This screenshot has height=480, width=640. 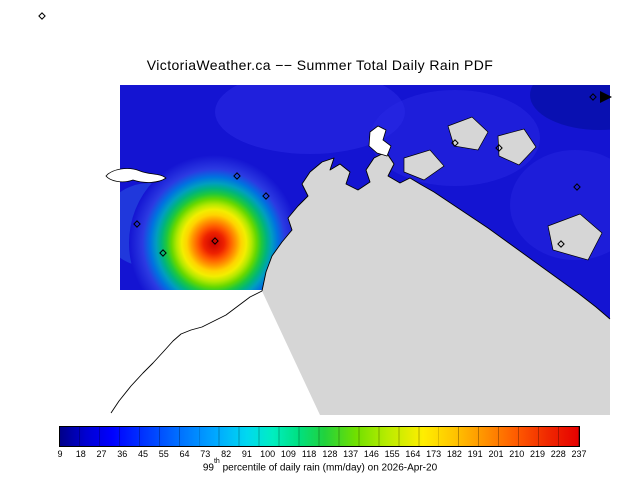 What do you see at coordinates (330, 454) in the screenshot?
I see `colorbar-tick-label: 128` at bounding box center [330, 454].